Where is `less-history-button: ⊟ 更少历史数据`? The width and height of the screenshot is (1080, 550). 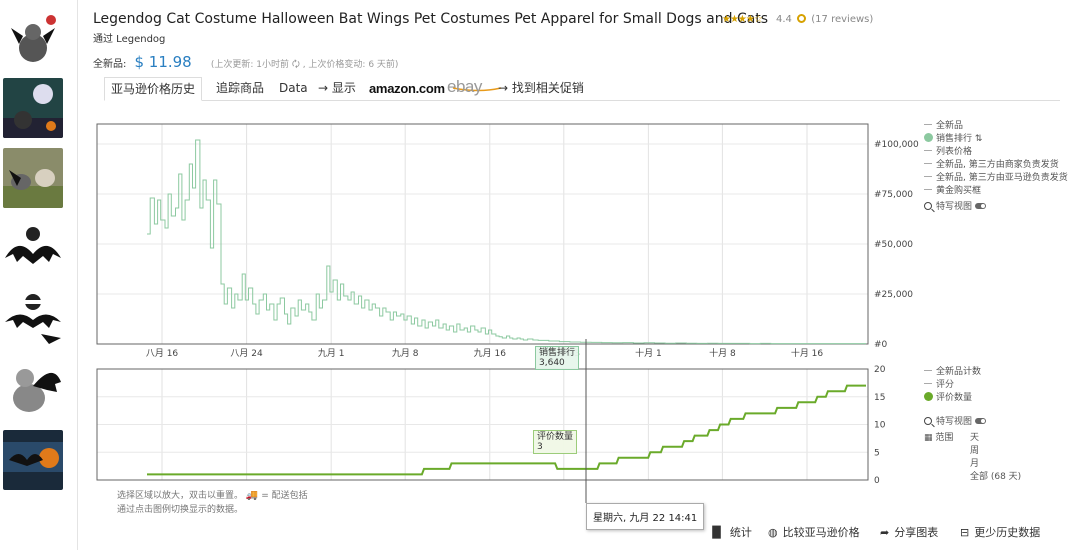 less-history-button: ⊟ 更少历史数据 is located at coordinates (1000, 532).